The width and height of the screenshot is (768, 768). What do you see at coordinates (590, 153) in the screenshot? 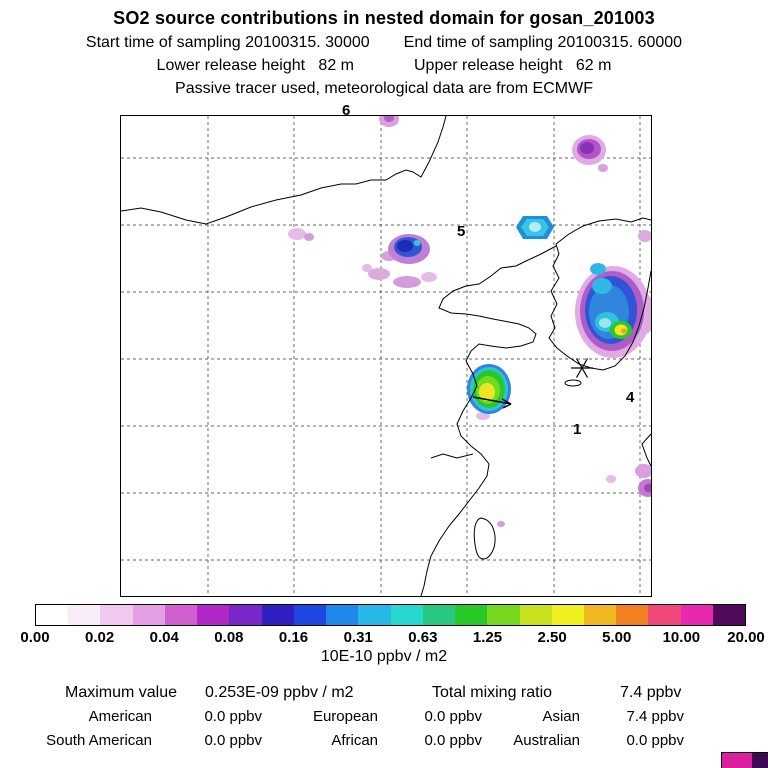
I see `plume-northeast` at bounding box center [590, 153].